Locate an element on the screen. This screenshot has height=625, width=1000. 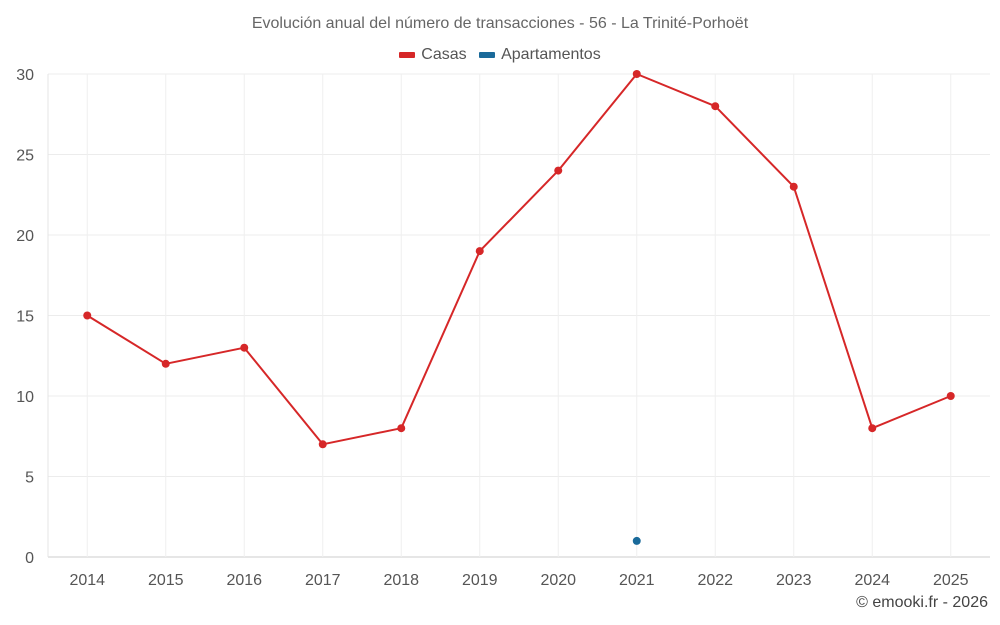
x-tick-label: 2022 is located at coordinates (715, 580).